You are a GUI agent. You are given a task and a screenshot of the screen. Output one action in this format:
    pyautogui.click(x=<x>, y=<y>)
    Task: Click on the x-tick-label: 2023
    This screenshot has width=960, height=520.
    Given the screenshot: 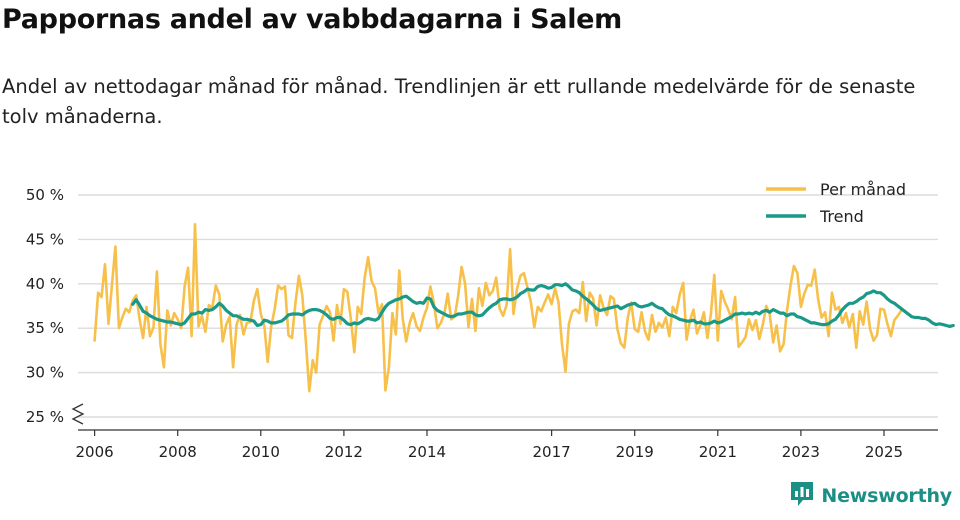 What is the action you would take?
    pyautogui.click(x=801, y=452)
    